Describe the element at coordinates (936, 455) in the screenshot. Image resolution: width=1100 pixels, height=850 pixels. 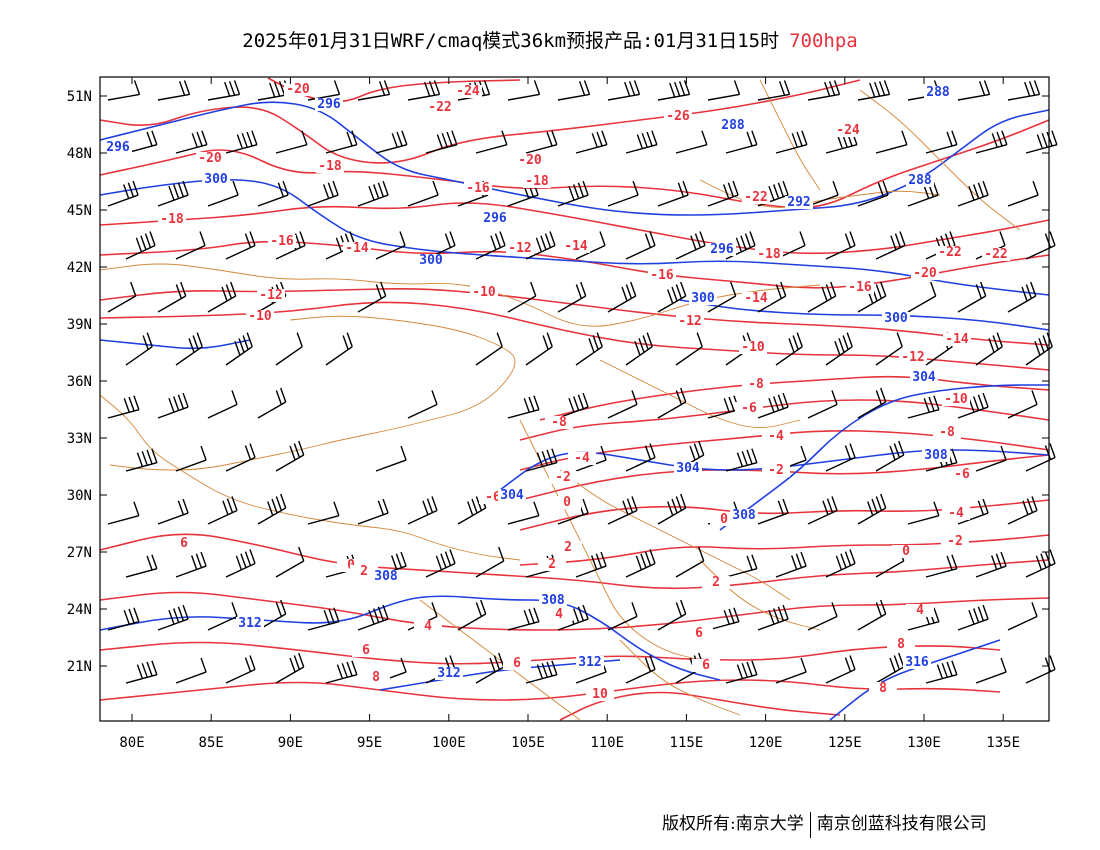
I see `contour-label: 308` at that location.